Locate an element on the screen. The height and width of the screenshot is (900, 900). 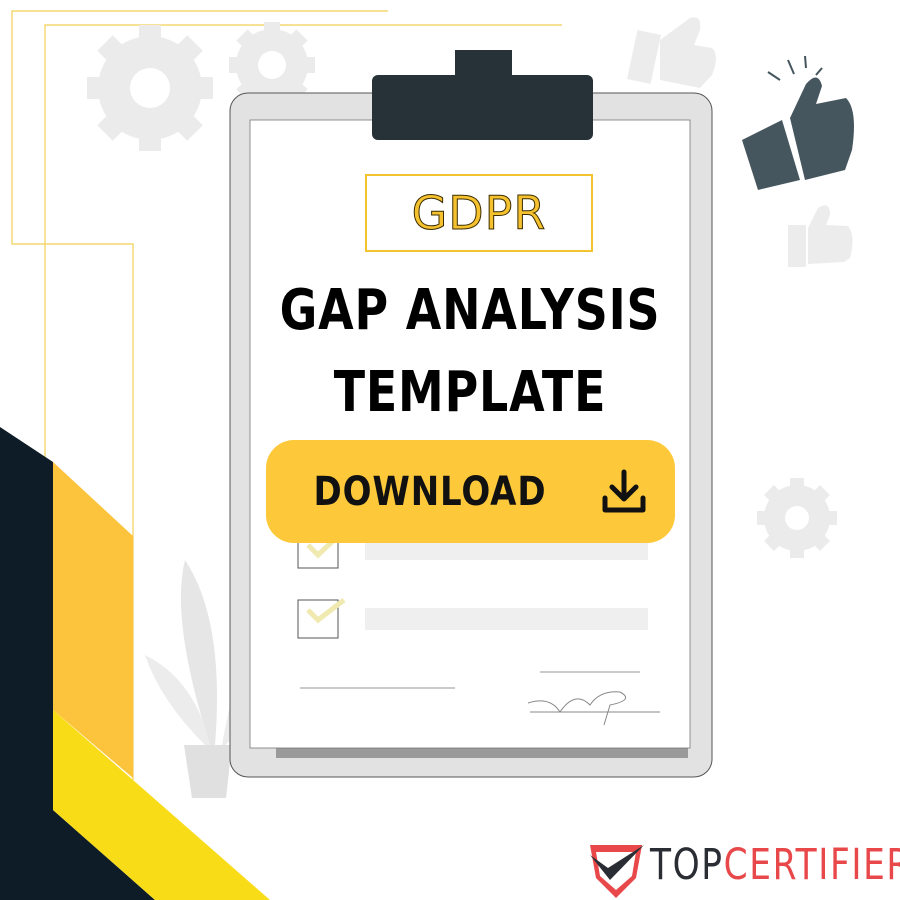
download-icon is located at coordinates (624, 490).